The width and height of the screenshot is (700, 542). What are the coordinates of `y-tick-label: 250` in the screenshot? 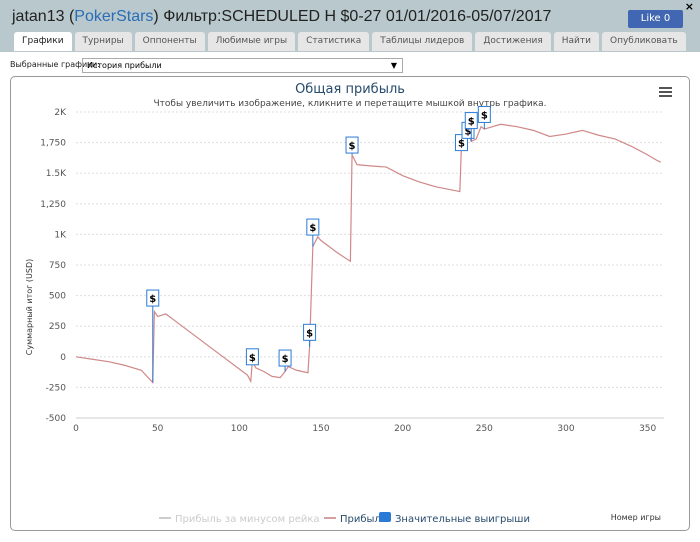 It's located at (57, 327).